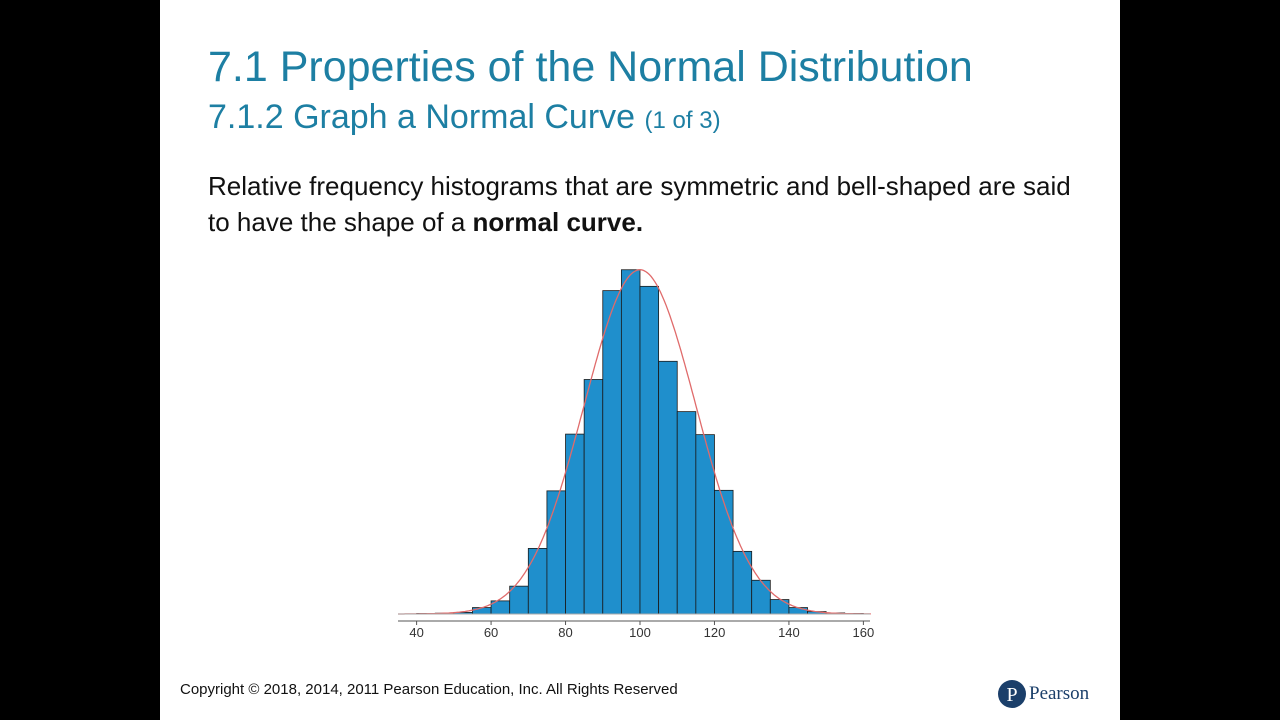 This screenshot has height=720, width=1280. Describe the element at coordinates (789, 632) in the screenshot. I see `x-tick-label: 140` at that location.